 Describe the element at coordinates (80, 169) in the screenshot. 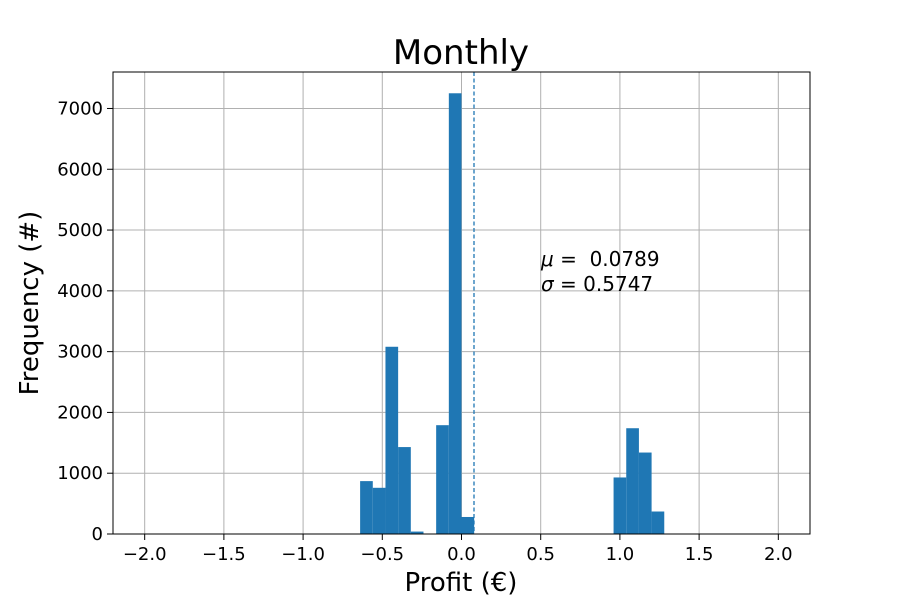

I see `y-tick-label: 6000` at that location.